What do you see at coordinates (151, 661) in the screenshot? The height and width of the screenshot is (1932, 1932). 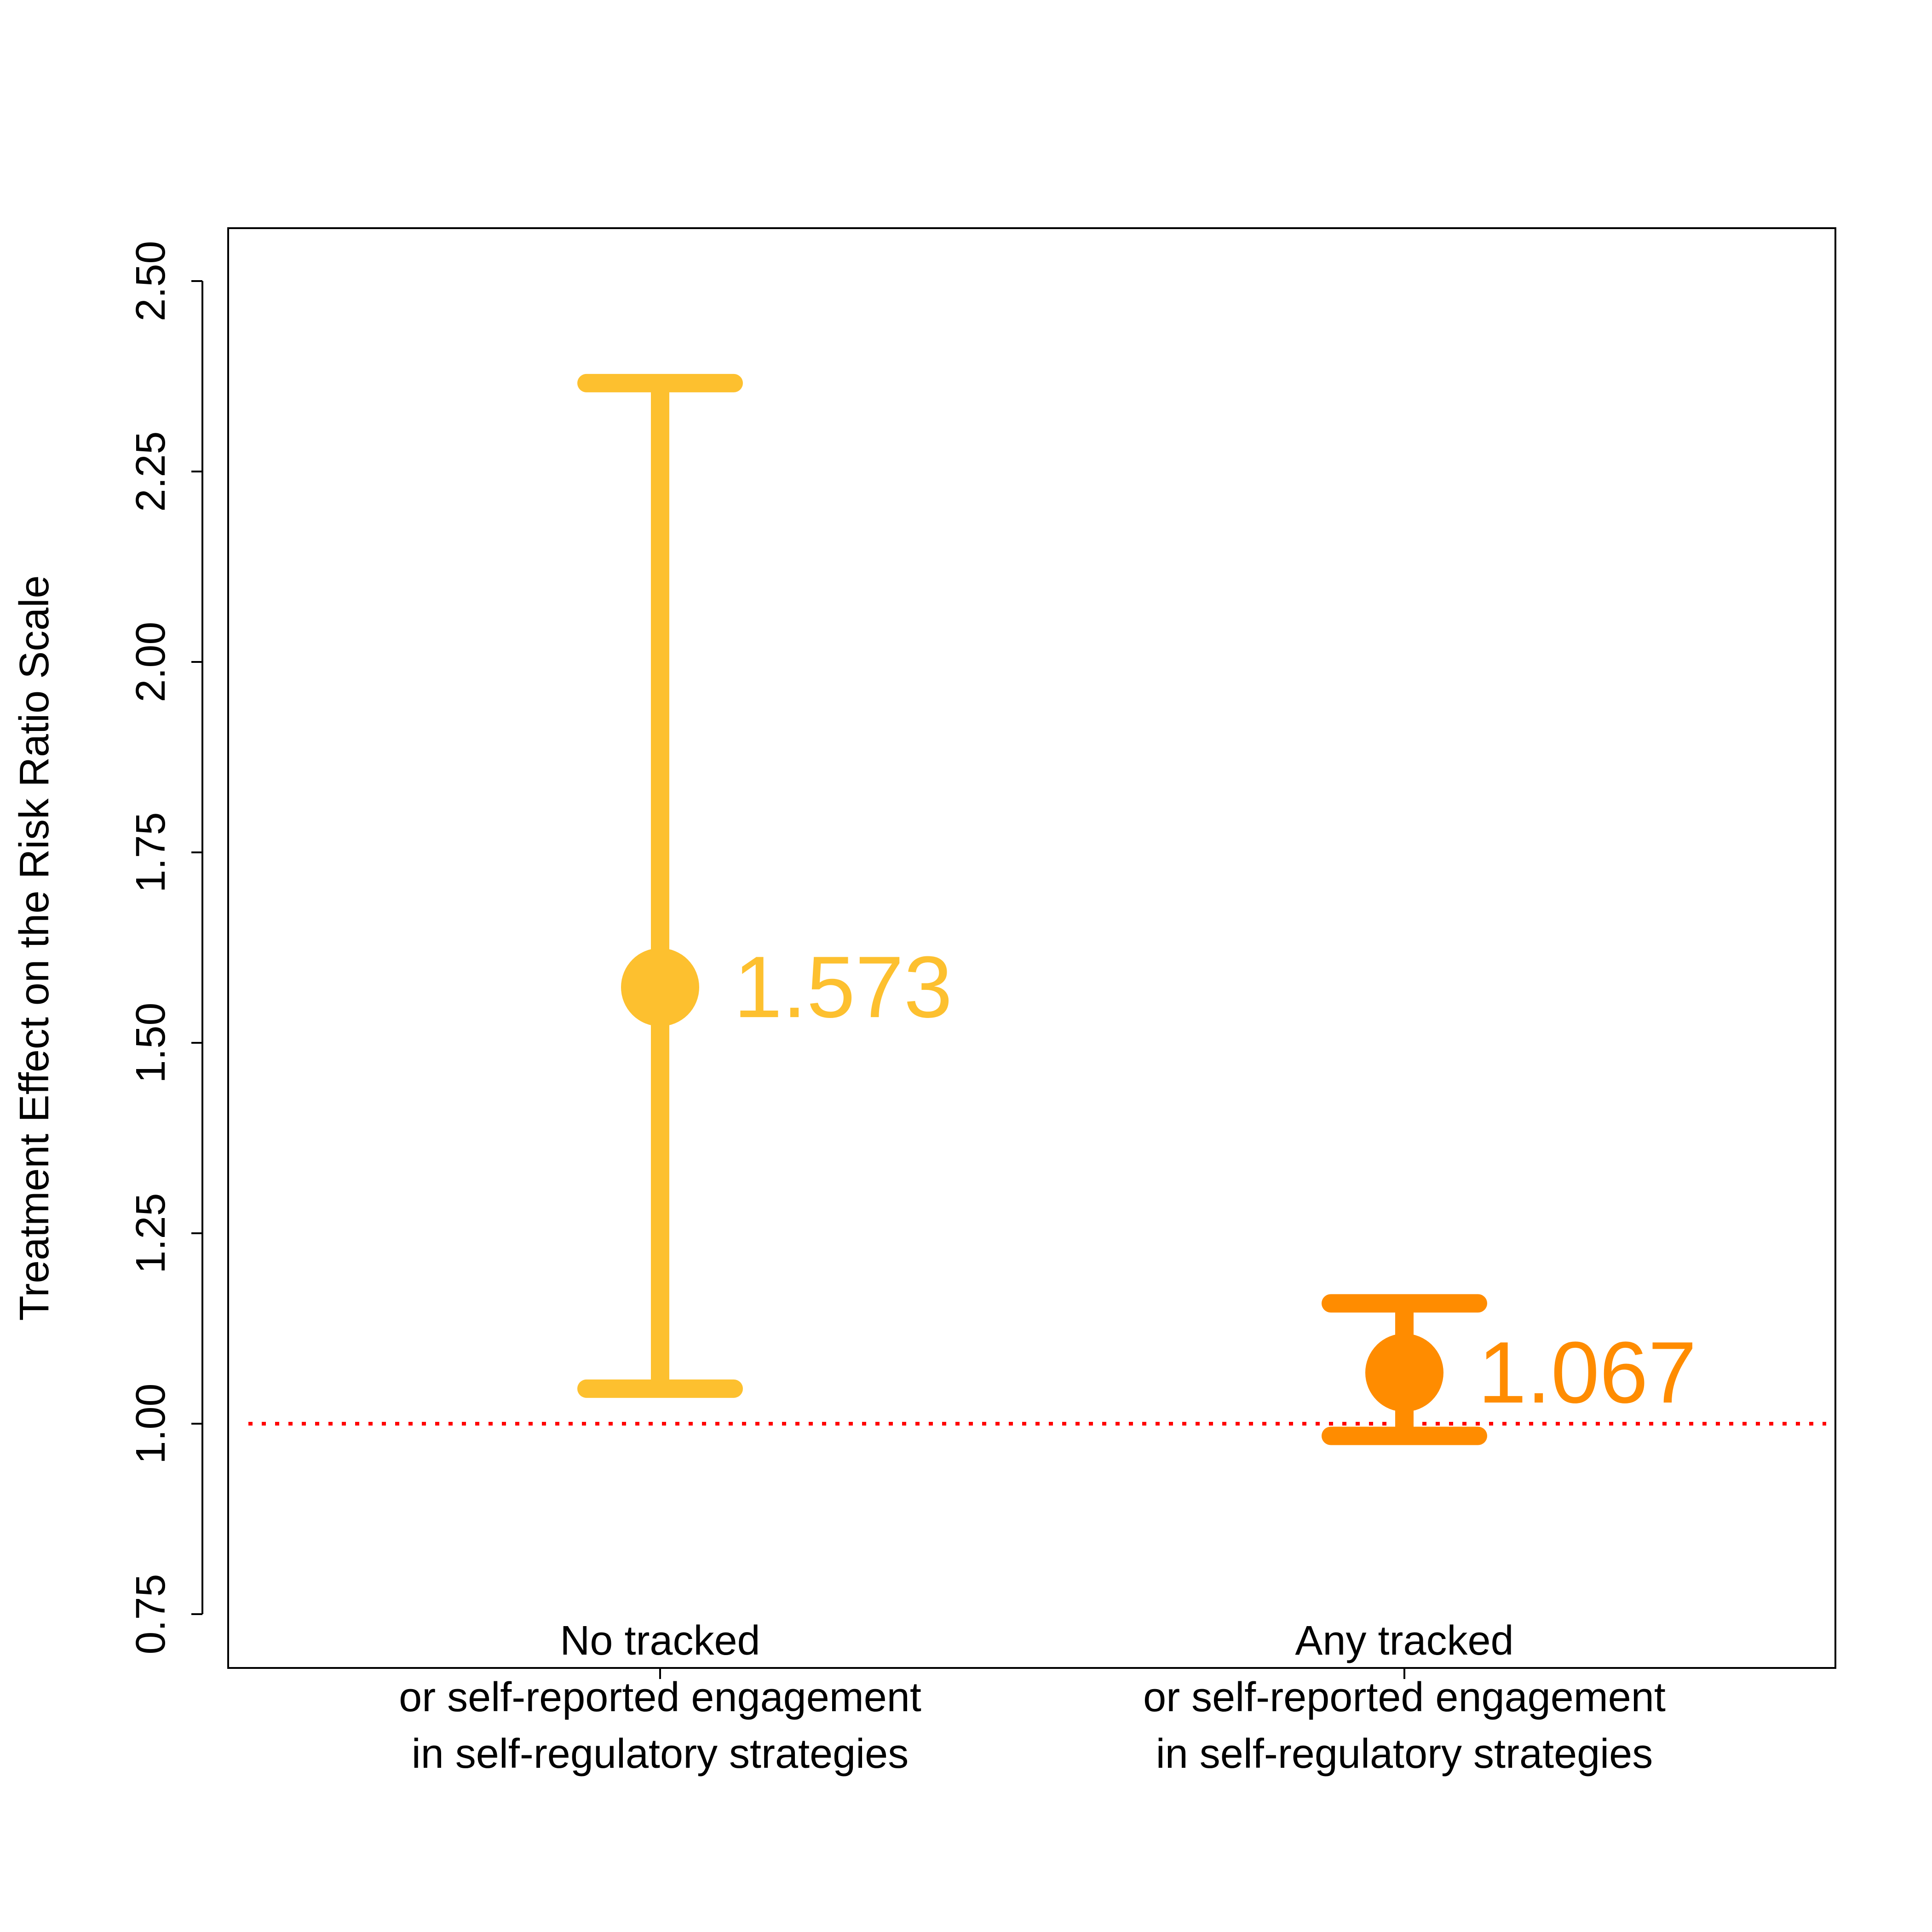 I see `y-tick-label: 2.00` at bounding box center [151, 661].